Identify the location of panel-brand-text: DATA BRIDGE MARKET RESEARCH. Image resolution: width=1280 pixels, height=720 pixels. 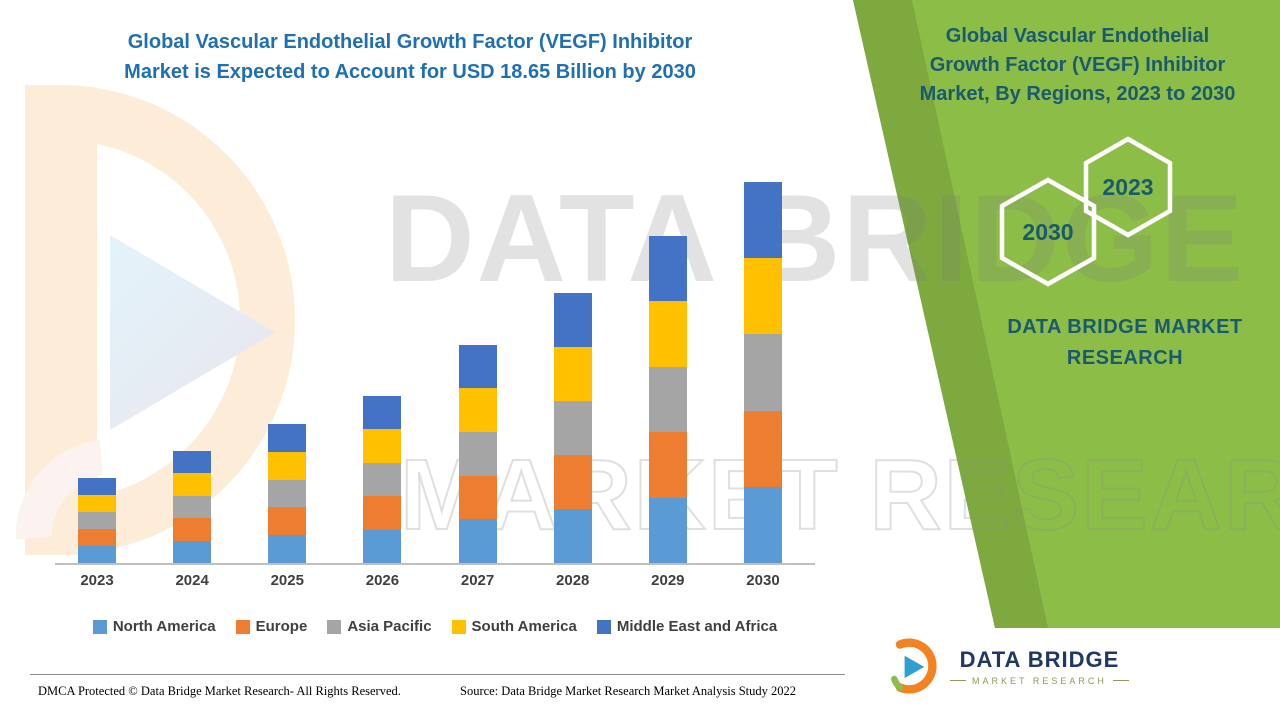
(1125, 343).